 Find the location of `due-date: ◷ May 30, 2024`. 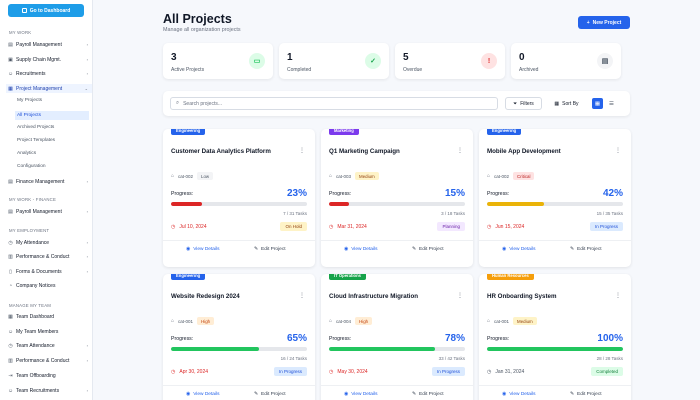

due-date: ◷ May 30, 2024 is located at coordinates (348, 372).